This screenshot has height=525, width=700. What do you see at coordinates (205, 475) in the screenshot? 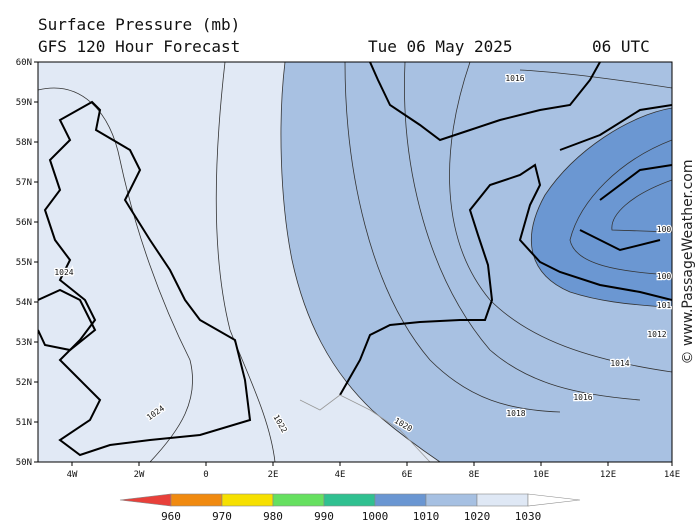
I see `lon-label: 0` at bounding box center [205, 475].